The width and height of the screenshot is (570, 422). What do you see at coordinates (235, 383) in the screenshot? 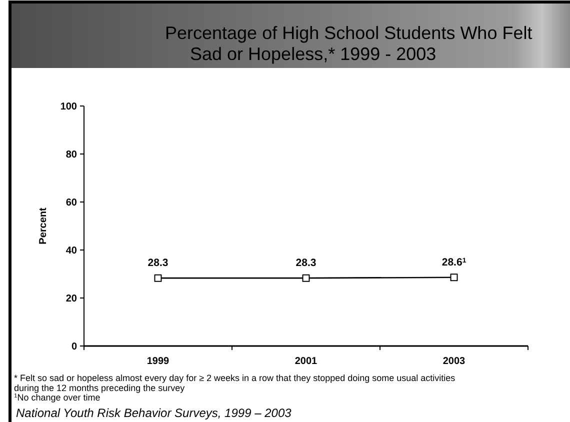
I see `text: * Felt so sad or hopeless almost every day for ≥ 2 weeks in a row that they stopped doing some usual activities during the 12 months preceding the survey` at bounding box center [235, 383].